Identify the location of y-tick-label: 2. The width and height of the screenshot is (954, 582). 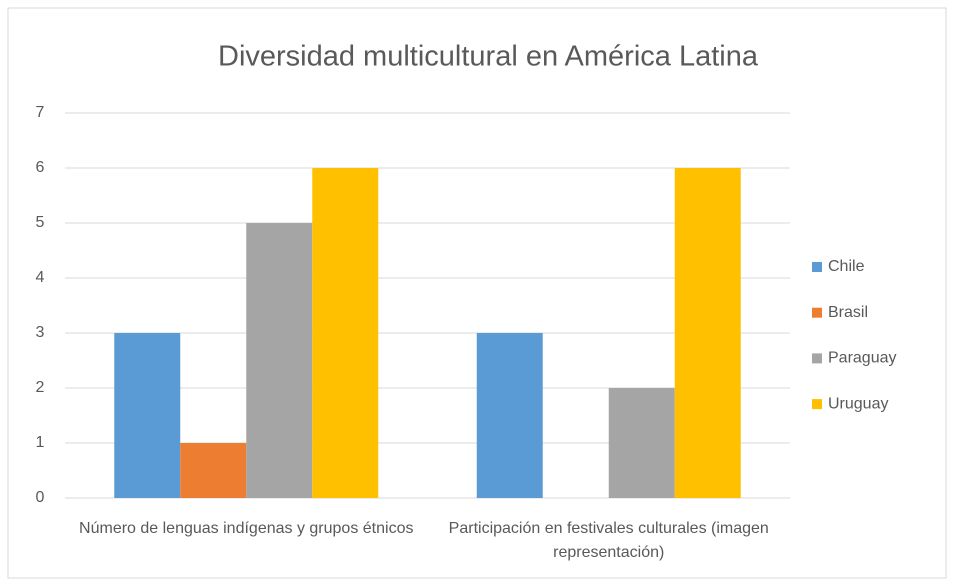
(40, 387).